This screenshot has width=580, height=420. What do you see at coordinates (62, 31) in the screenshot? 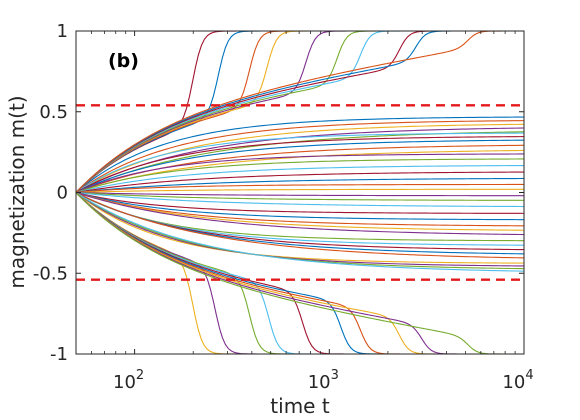
I see `y-tick-label: 1` at bounding box center [62, 31].